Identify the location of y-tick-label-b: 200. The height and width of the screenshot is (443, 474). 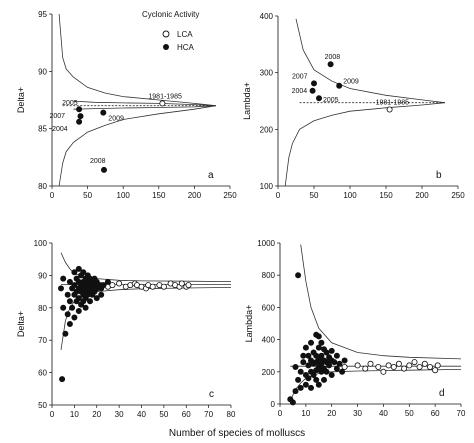
(267, 129).